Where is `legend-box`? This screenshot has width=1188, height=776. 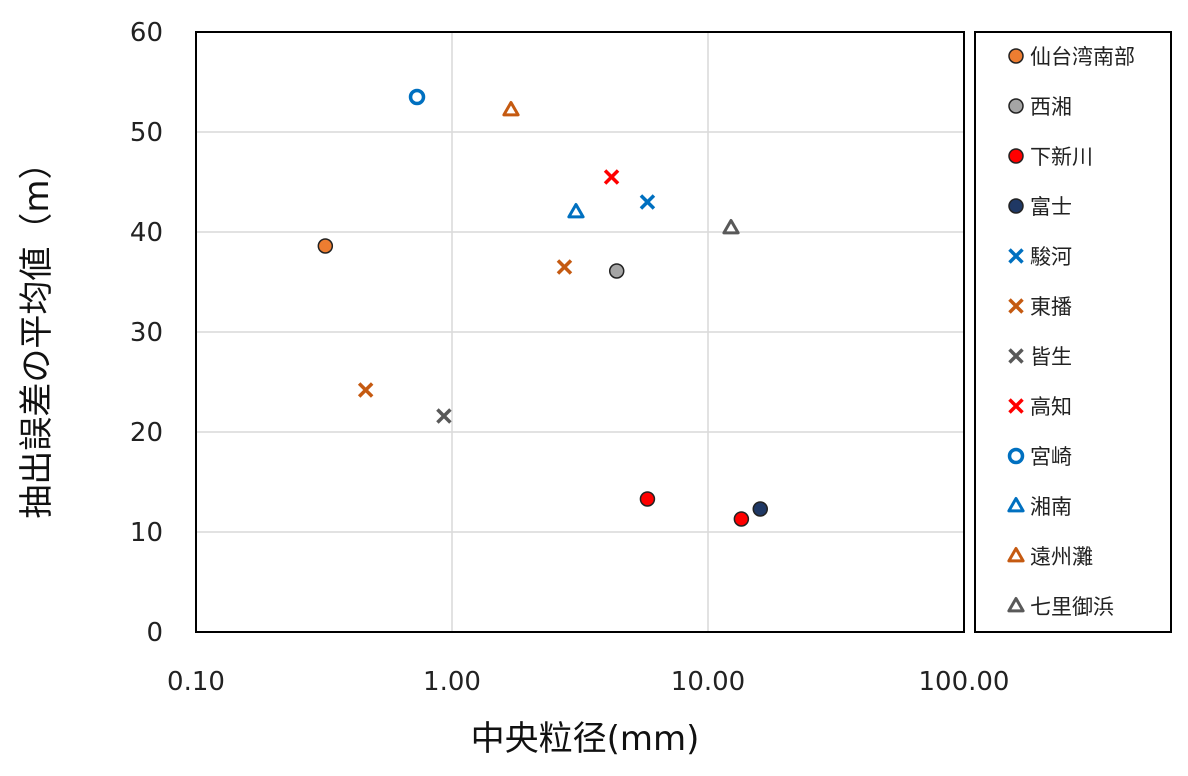 legend-box is located at coordinates (1073, 332).